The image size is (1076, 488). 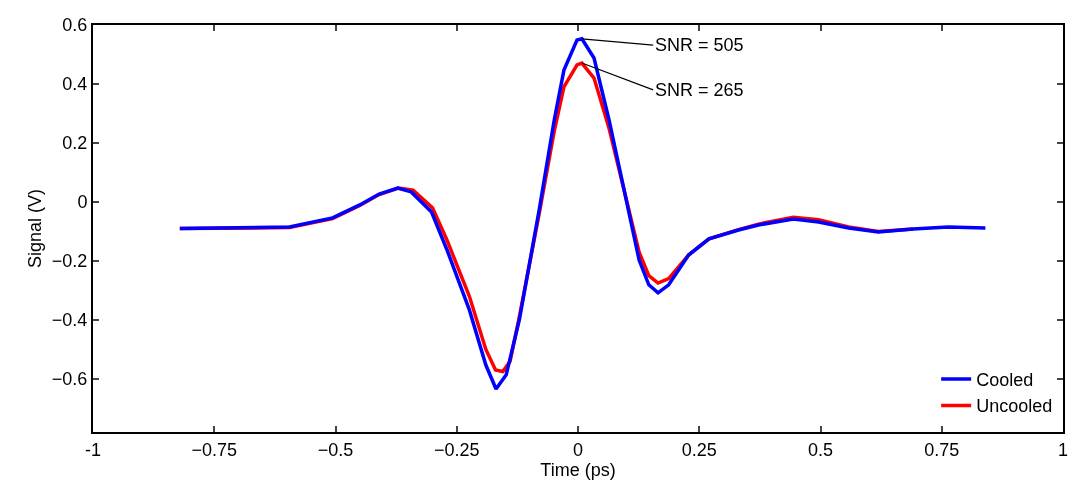 I want to click on y-tick-label: 0.2, so click(x=75, y=143).